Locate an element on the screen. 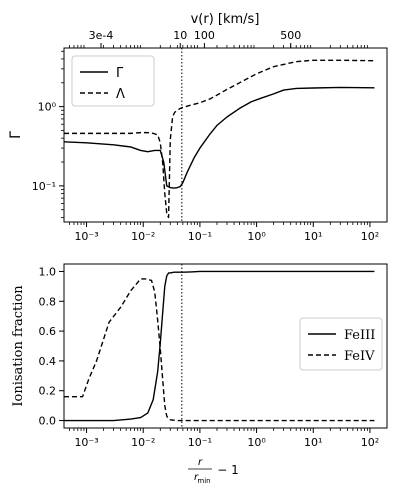 This screenshot has height=488, width=407. top-x-tick-label: 10¹ is located at coordinates (313, 236).